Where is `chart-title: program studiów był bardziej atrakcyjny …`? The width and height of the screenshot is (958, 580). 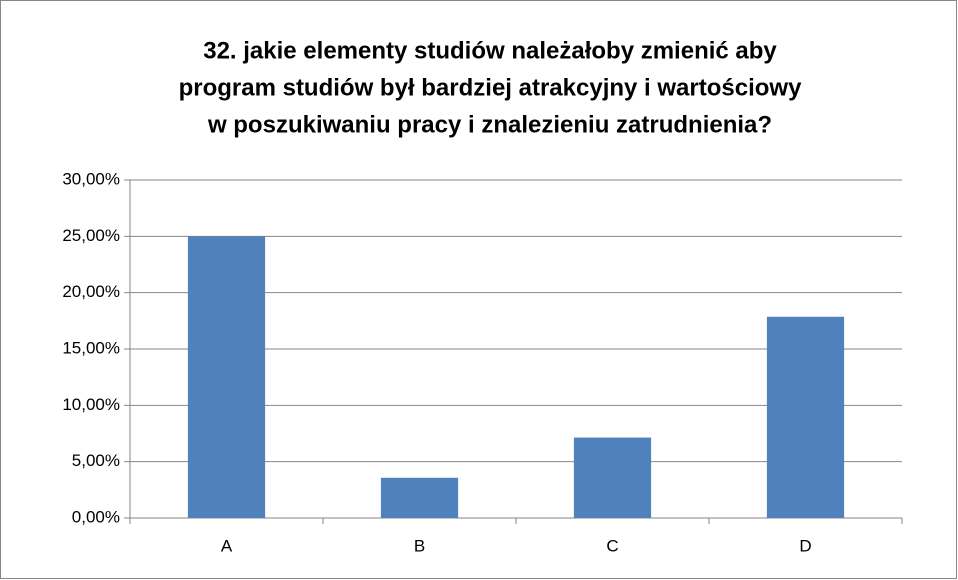
chart-title: program studiów był bardziej atrakcyjny … is located at coordinates (490, 87).